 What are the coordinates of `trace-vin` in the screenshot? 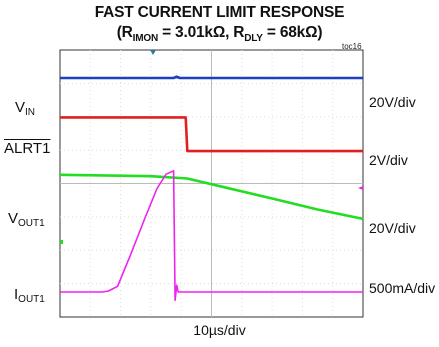 It's located at (211, 77).